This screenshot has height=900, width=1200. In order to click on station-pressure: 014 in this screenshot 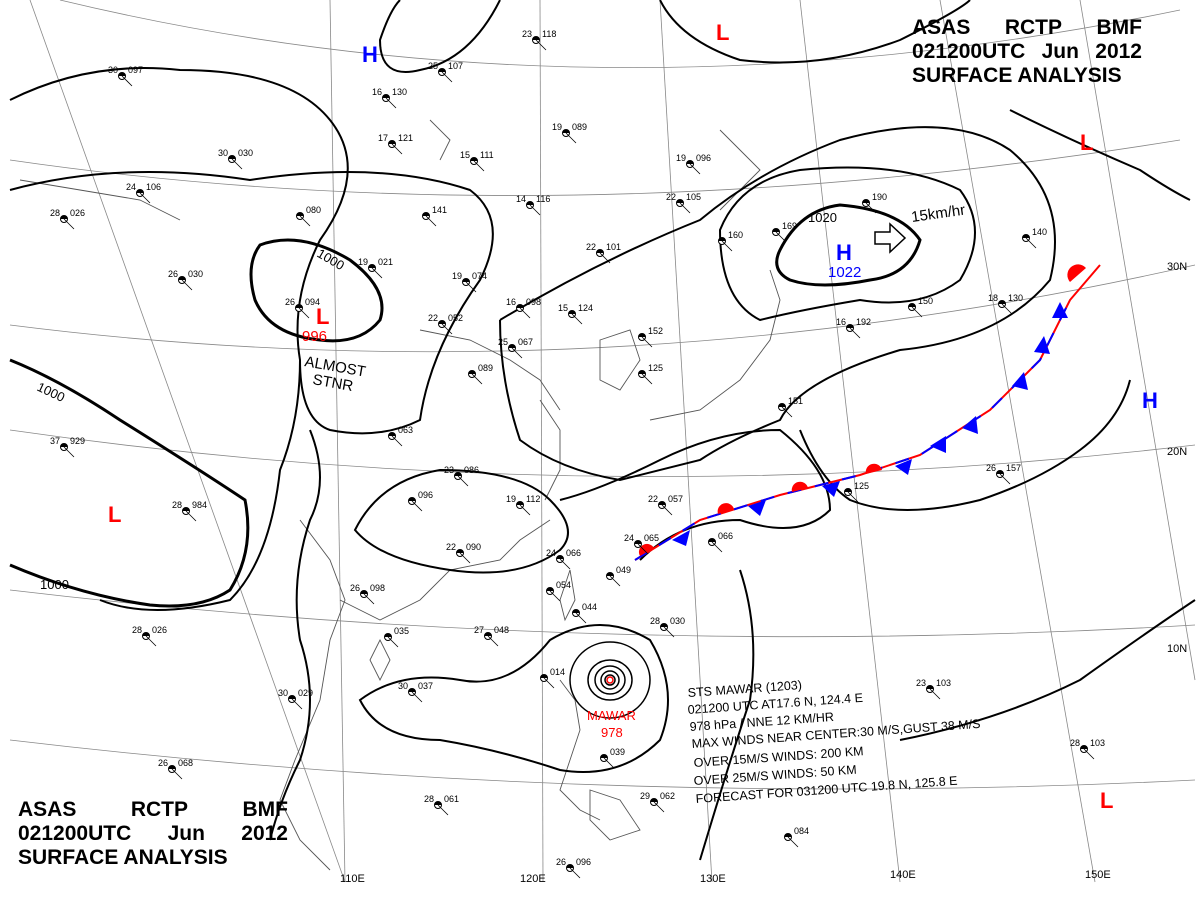, I will do `click(557, 672)`.